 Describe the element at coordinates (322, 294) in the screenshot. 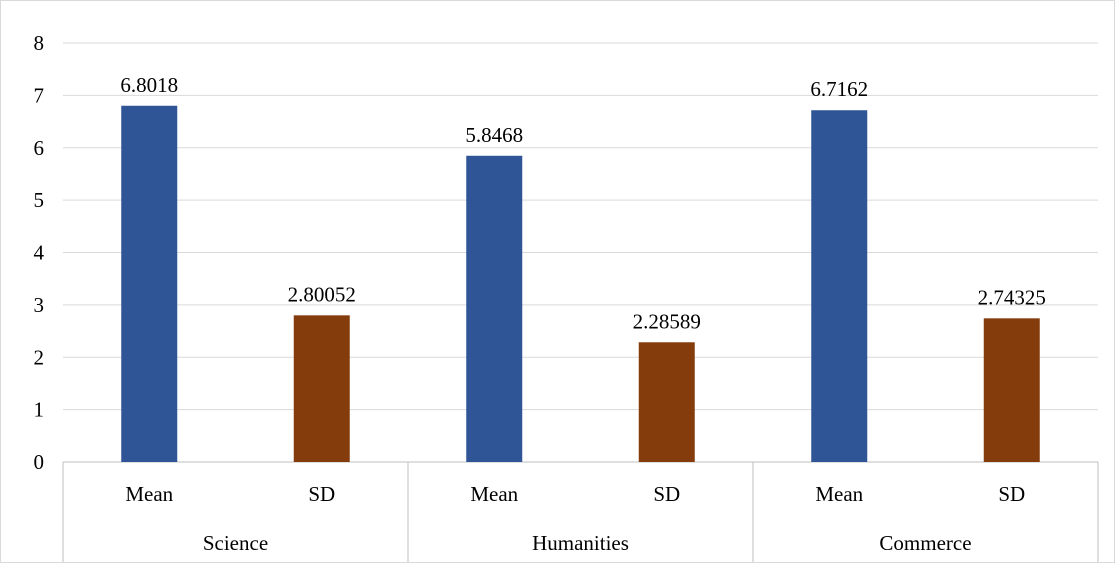

I see `data-label: 2.80052` at that location.